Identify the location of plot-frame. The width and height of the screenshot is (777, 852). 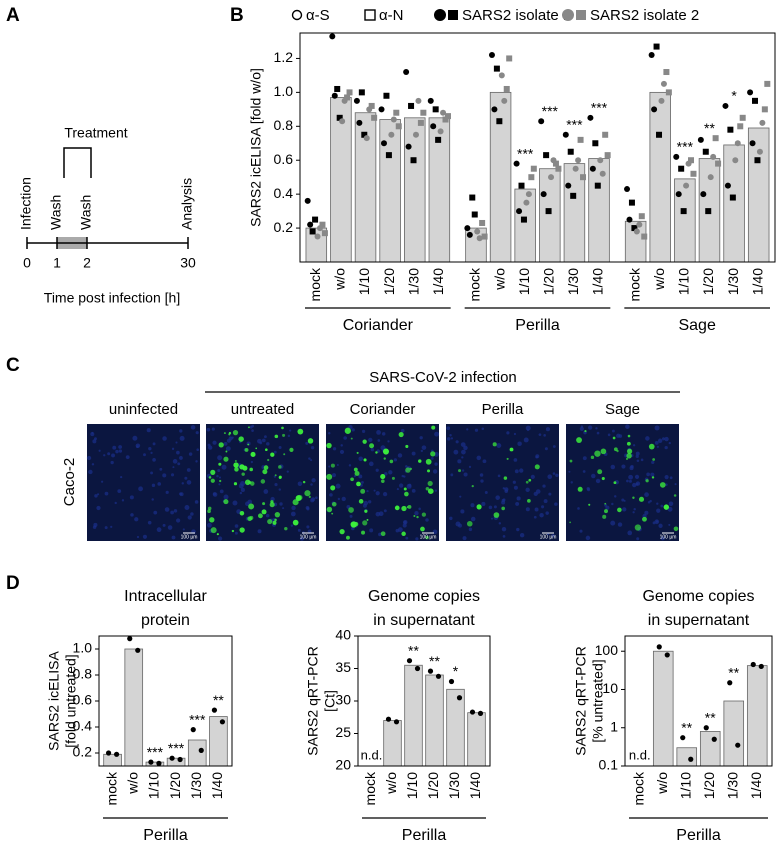
(165, 701).